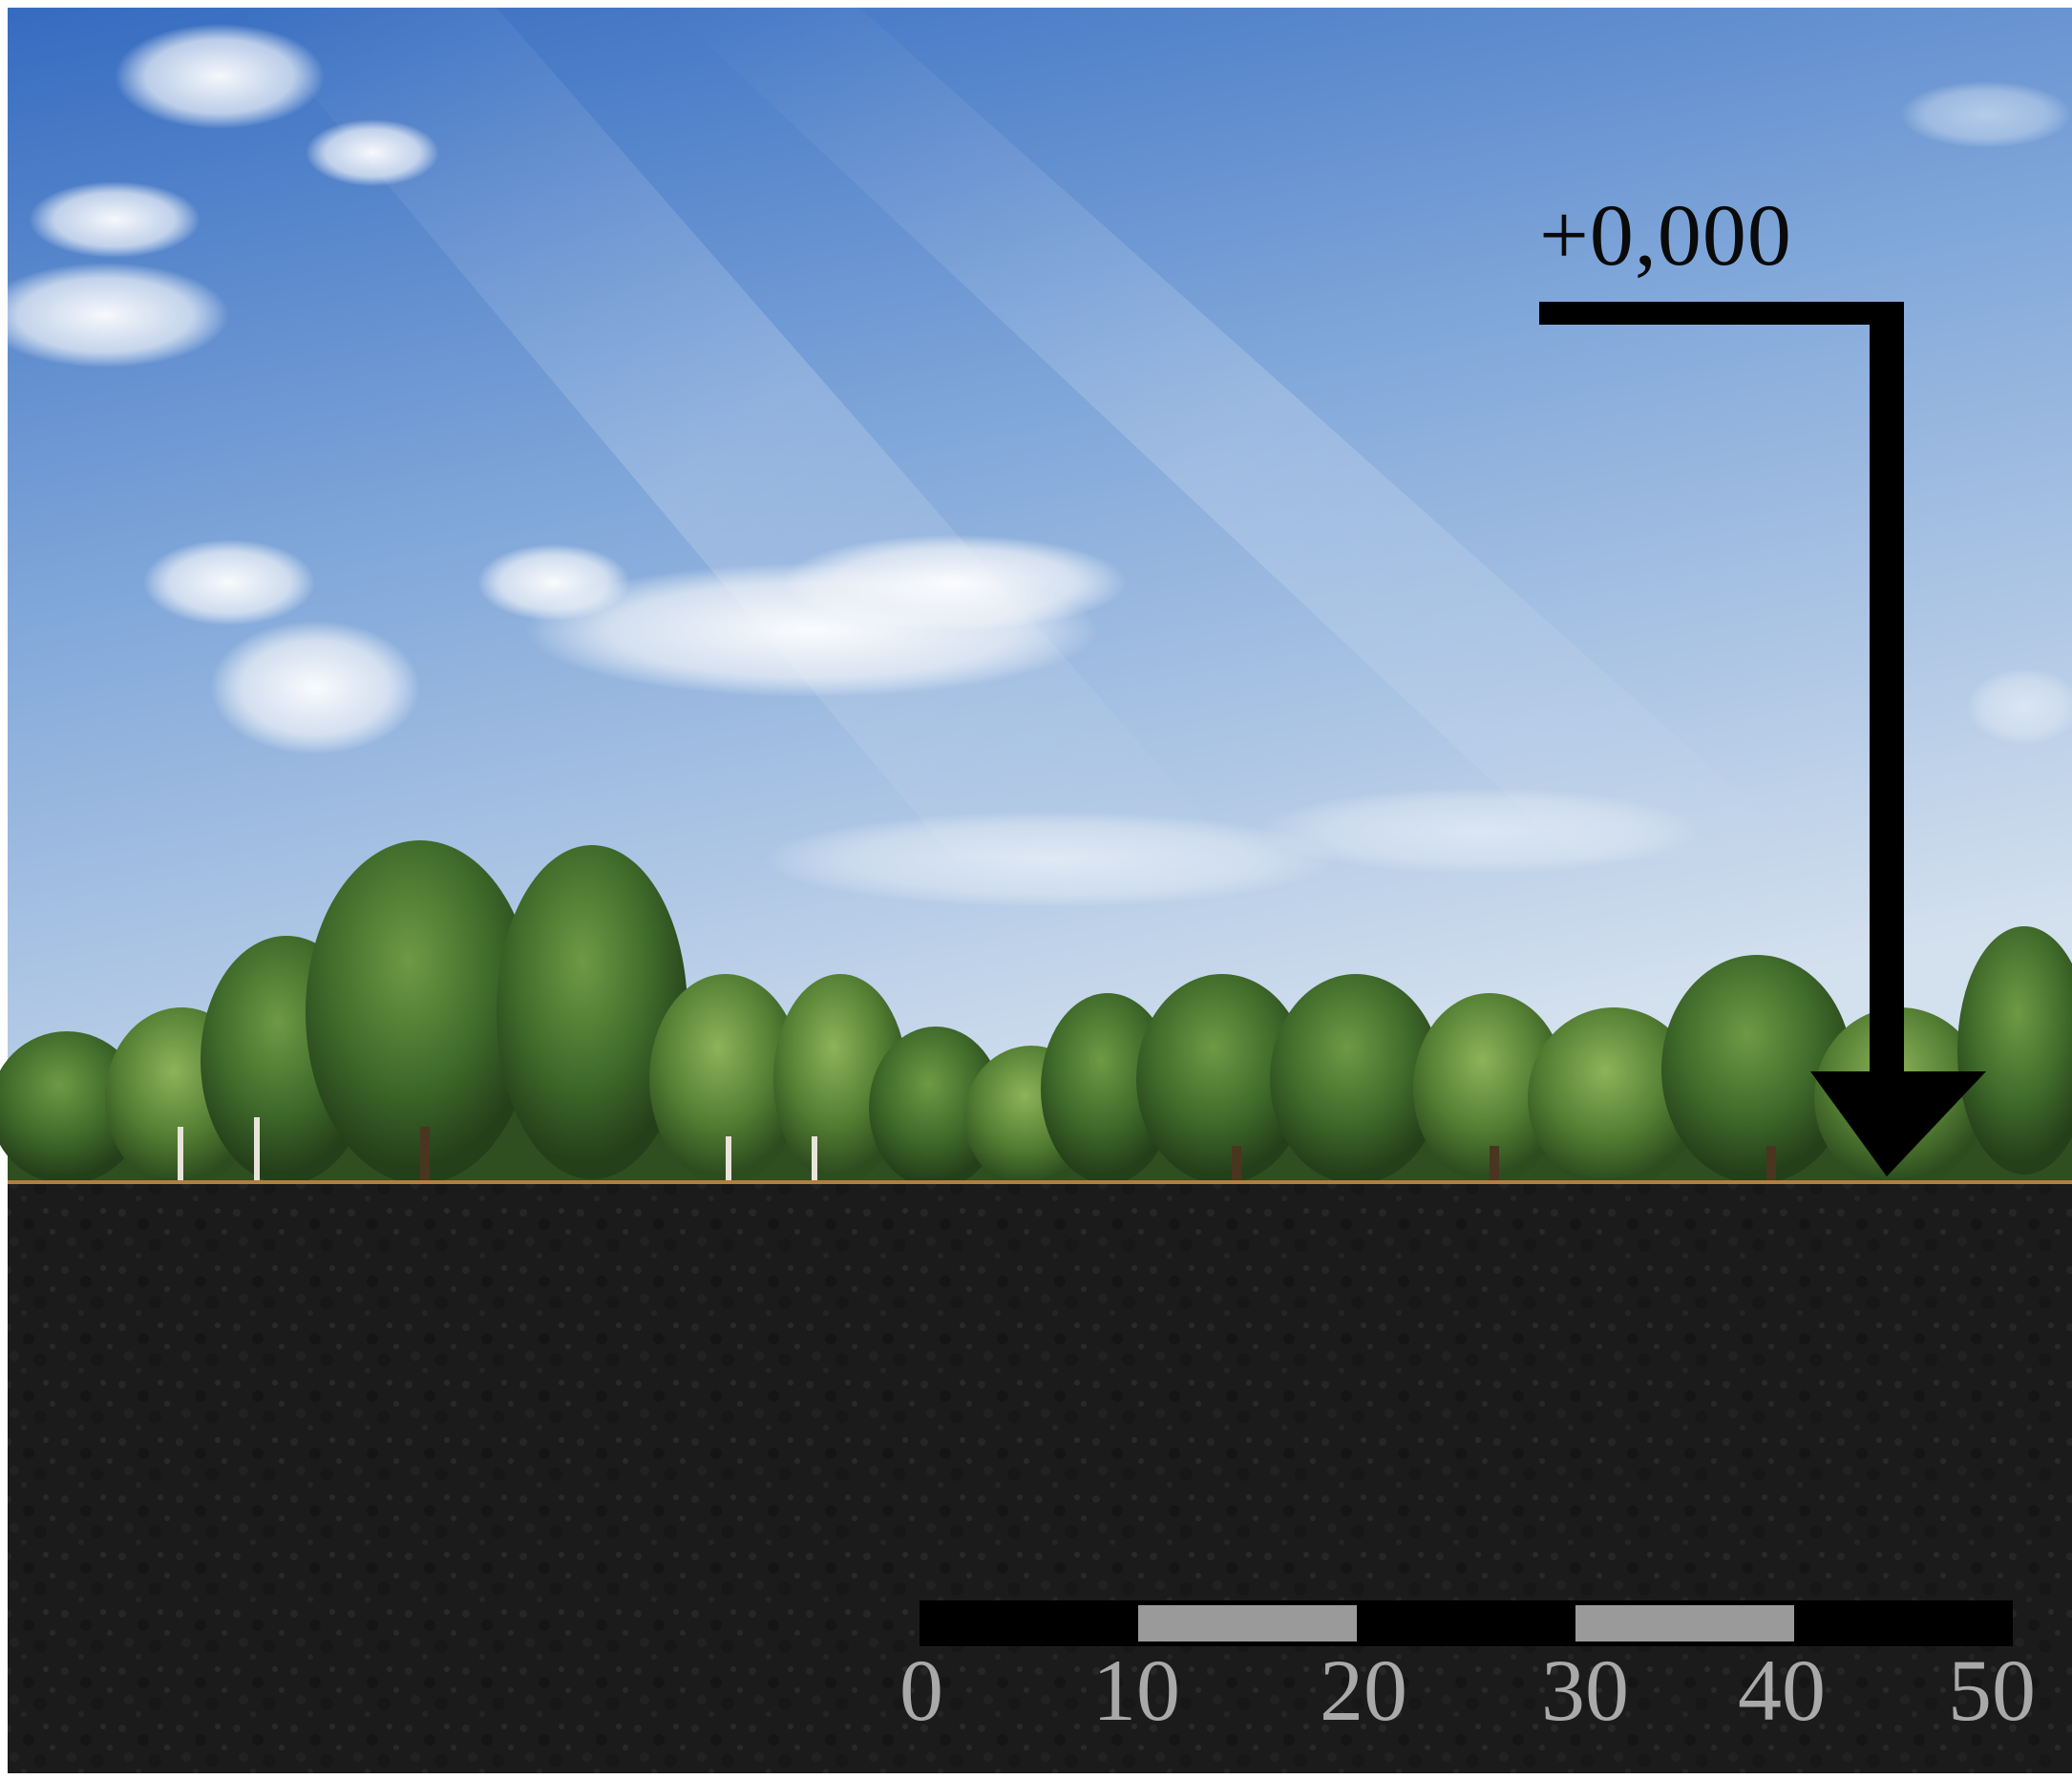 Image resolution: width=2072 pixels, height=1779 pixels. Describe the element at coordinates (1585, 1690) in the screenshot. I see `scale-tick-label: 30` at that location.